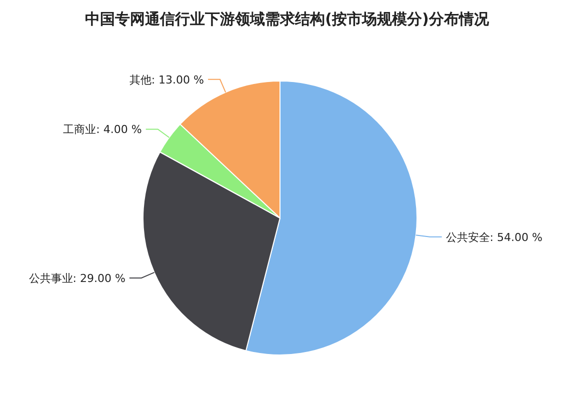  What do you see at coordinates (494, 237) in the screenshot?
I see `slice-label: 公共安全: 54.00 %` at bounding box center [494, 237].